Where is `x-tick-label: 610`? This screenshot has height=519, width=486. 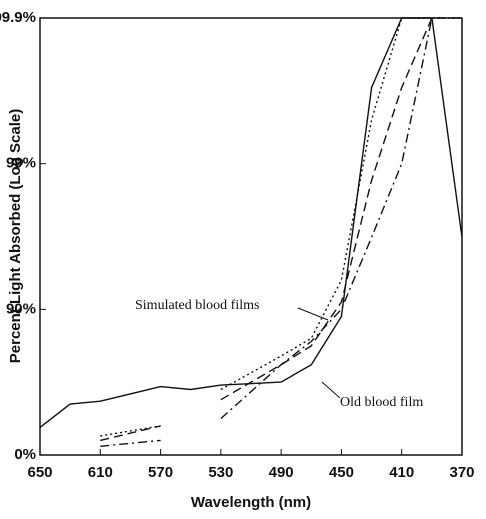 x-tick-label: 610 is located at coordinates (100, 472).